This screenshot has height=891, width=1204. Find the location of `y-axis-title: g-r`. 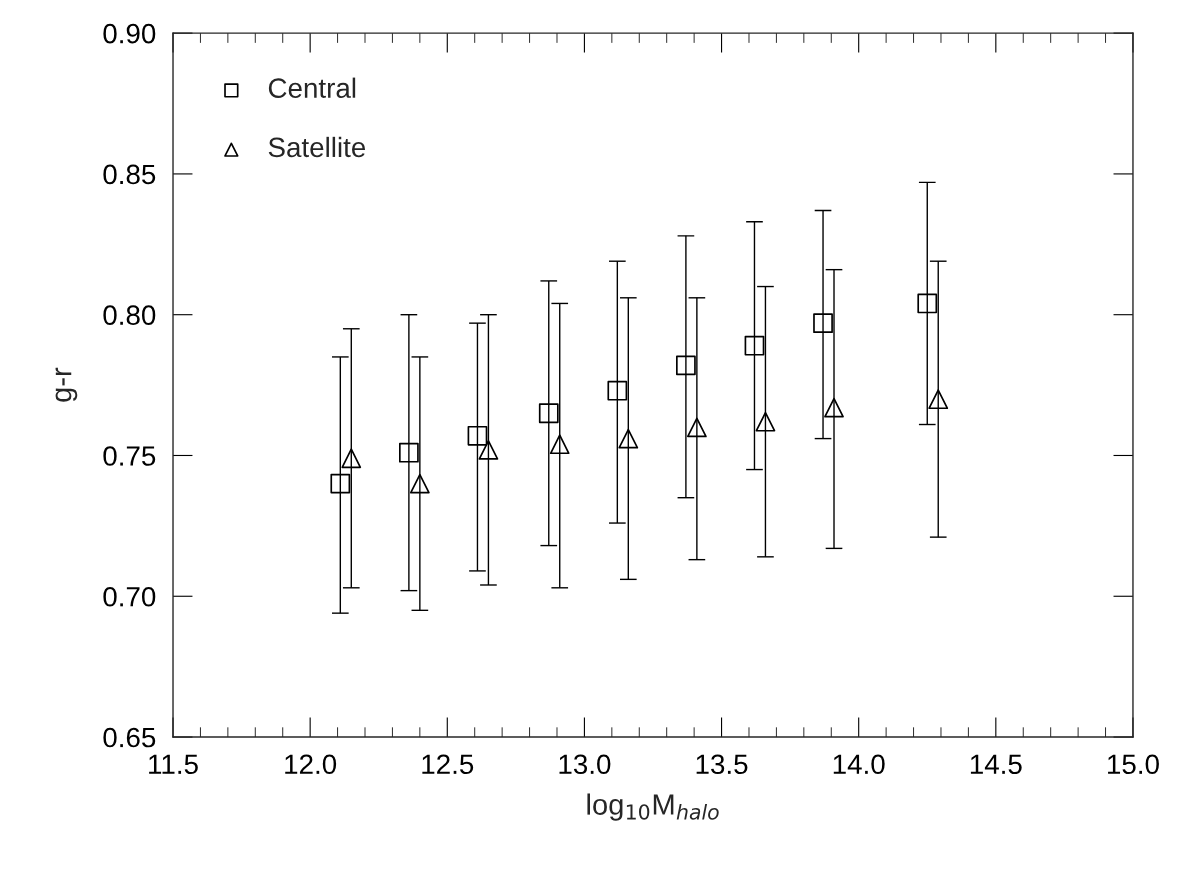

y-axis-title: g-r is located at coordinates (66, 384).